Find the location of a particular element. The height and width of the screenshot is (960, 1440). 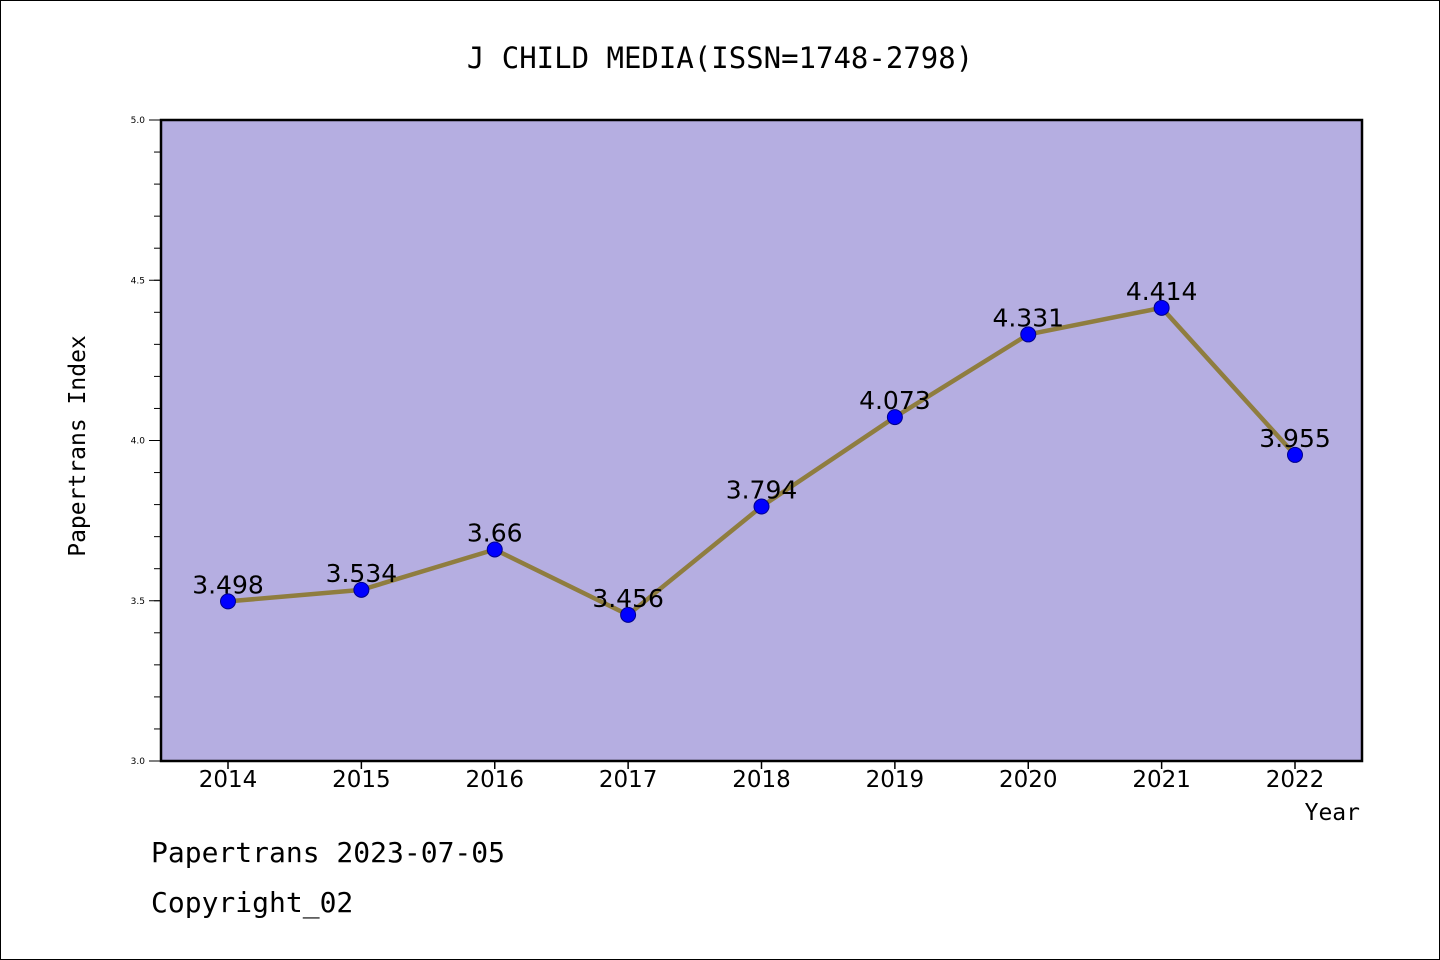

x-tick-label: 2020 is located at coordinates (1028, 780).